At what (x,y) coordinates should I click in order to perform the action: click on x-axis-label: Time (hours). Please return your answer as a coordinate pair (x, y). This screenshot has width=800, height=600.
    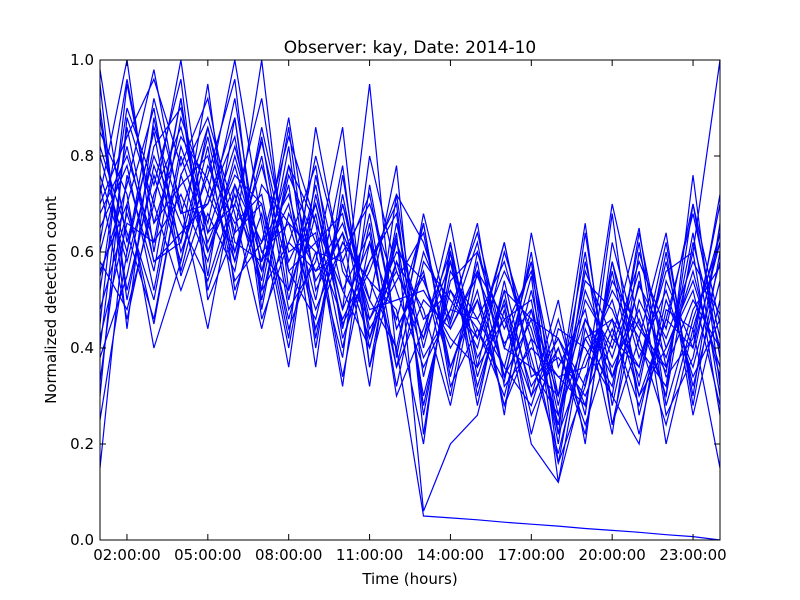
    Looking at the image, I should click on (409, 579).